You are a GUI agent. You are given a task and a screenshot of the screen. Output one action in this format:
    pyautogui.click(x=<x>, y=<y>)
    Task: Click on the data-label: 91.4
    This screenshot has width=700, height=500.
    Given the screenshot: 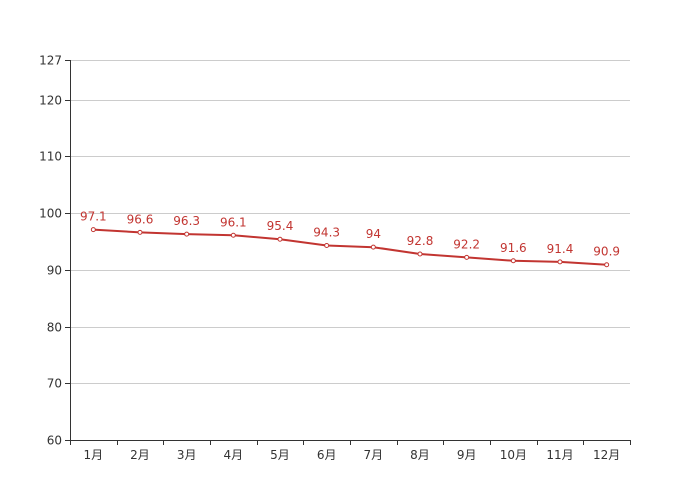 What is the action you would take?
    pyautogui.click(x=560, y=249)
    